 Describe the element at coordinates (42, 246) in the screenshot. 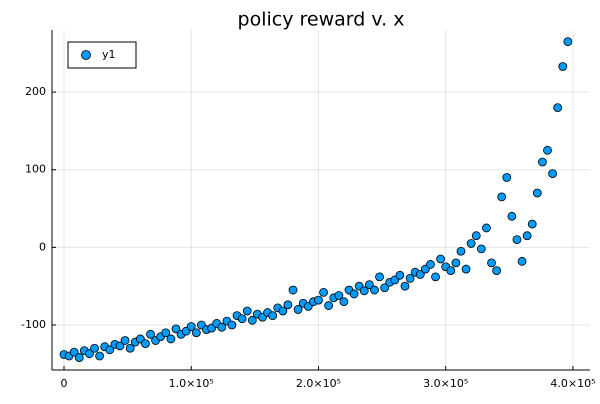

I see `y-tick-label: 0` at that location.